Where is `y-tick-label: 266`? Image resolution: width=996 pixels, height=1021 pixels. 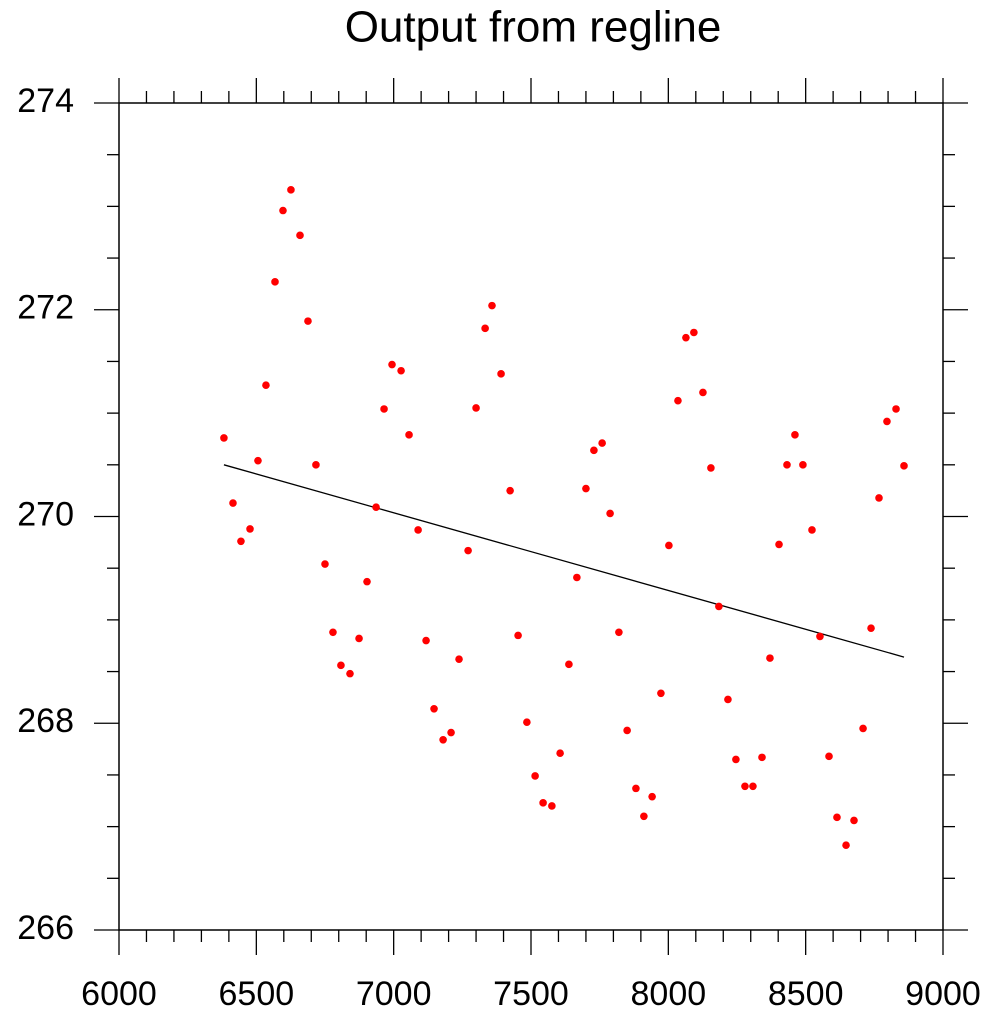 y-tick-label: 266 is located at coordinates (45, 928).